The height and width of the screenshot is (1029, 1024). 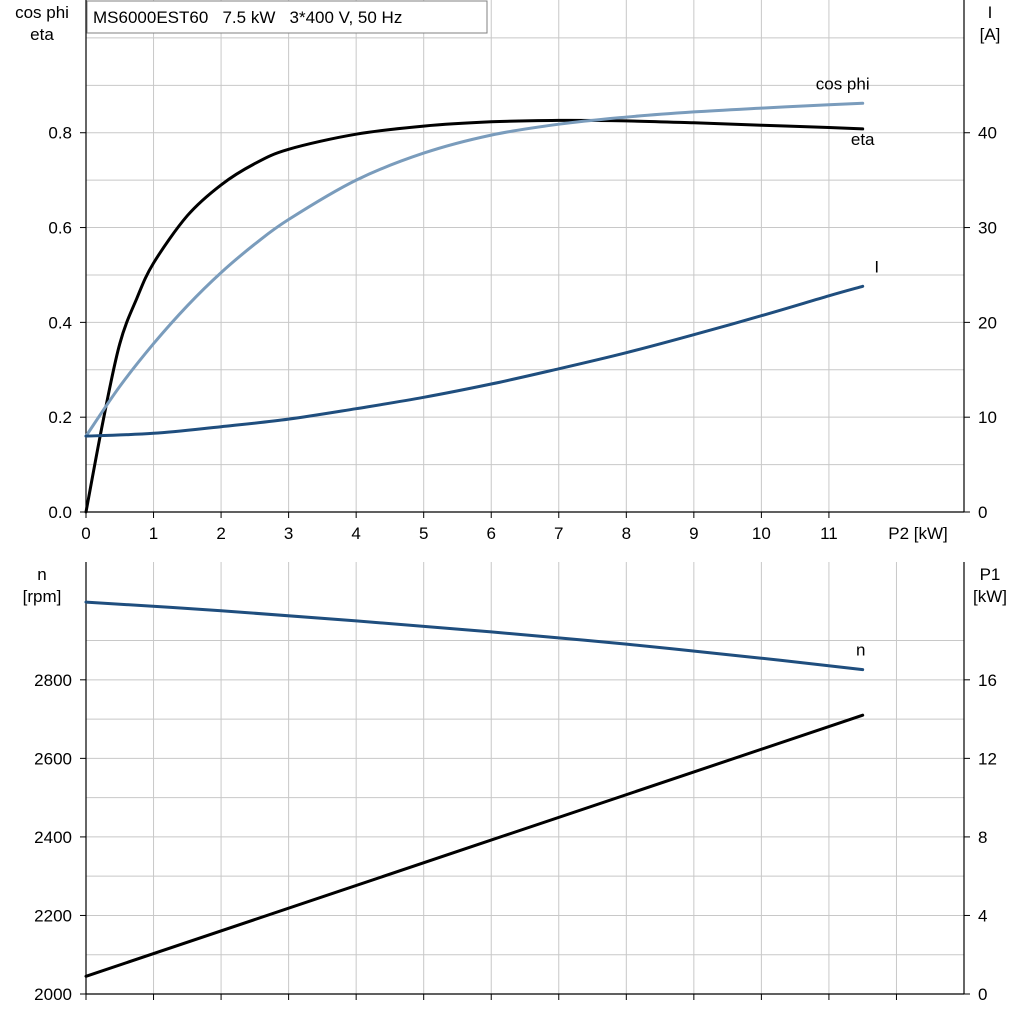 I want to click on bottom-right-tick-label: 4, so click(x=982, y=915).